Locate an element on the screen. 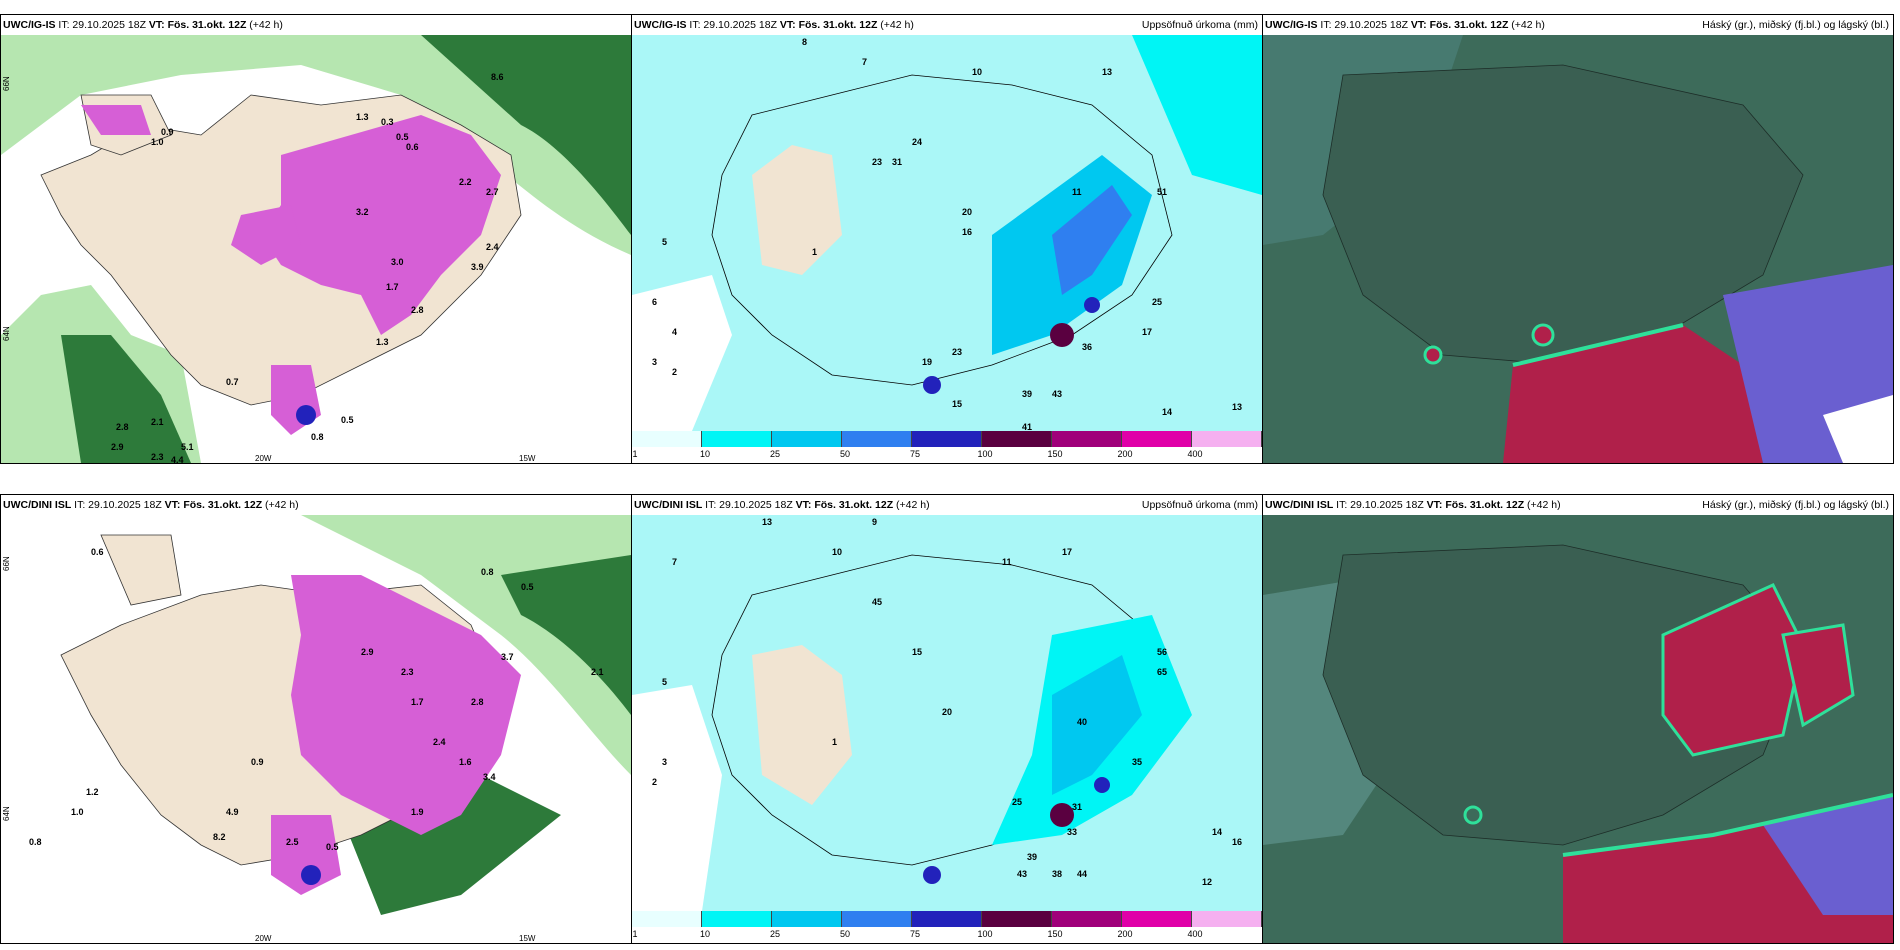 This screenshot has height=950, width=1900. svg-text: 40 is located at coordinates (1082, 722).